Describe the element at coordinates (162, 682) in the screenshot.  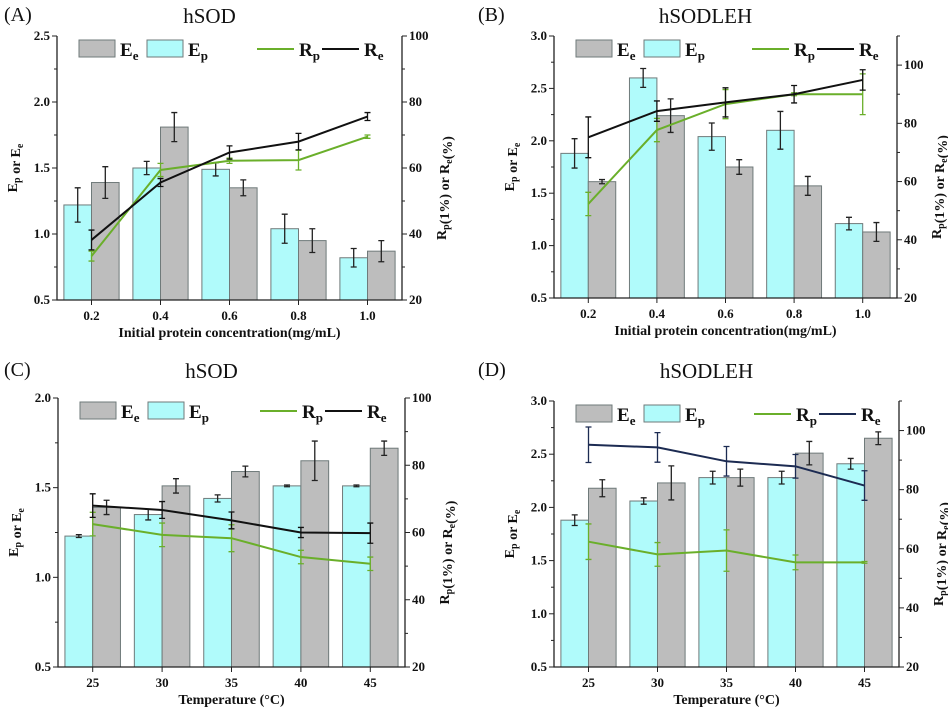
I see `x-tick-label: 30` at that location.